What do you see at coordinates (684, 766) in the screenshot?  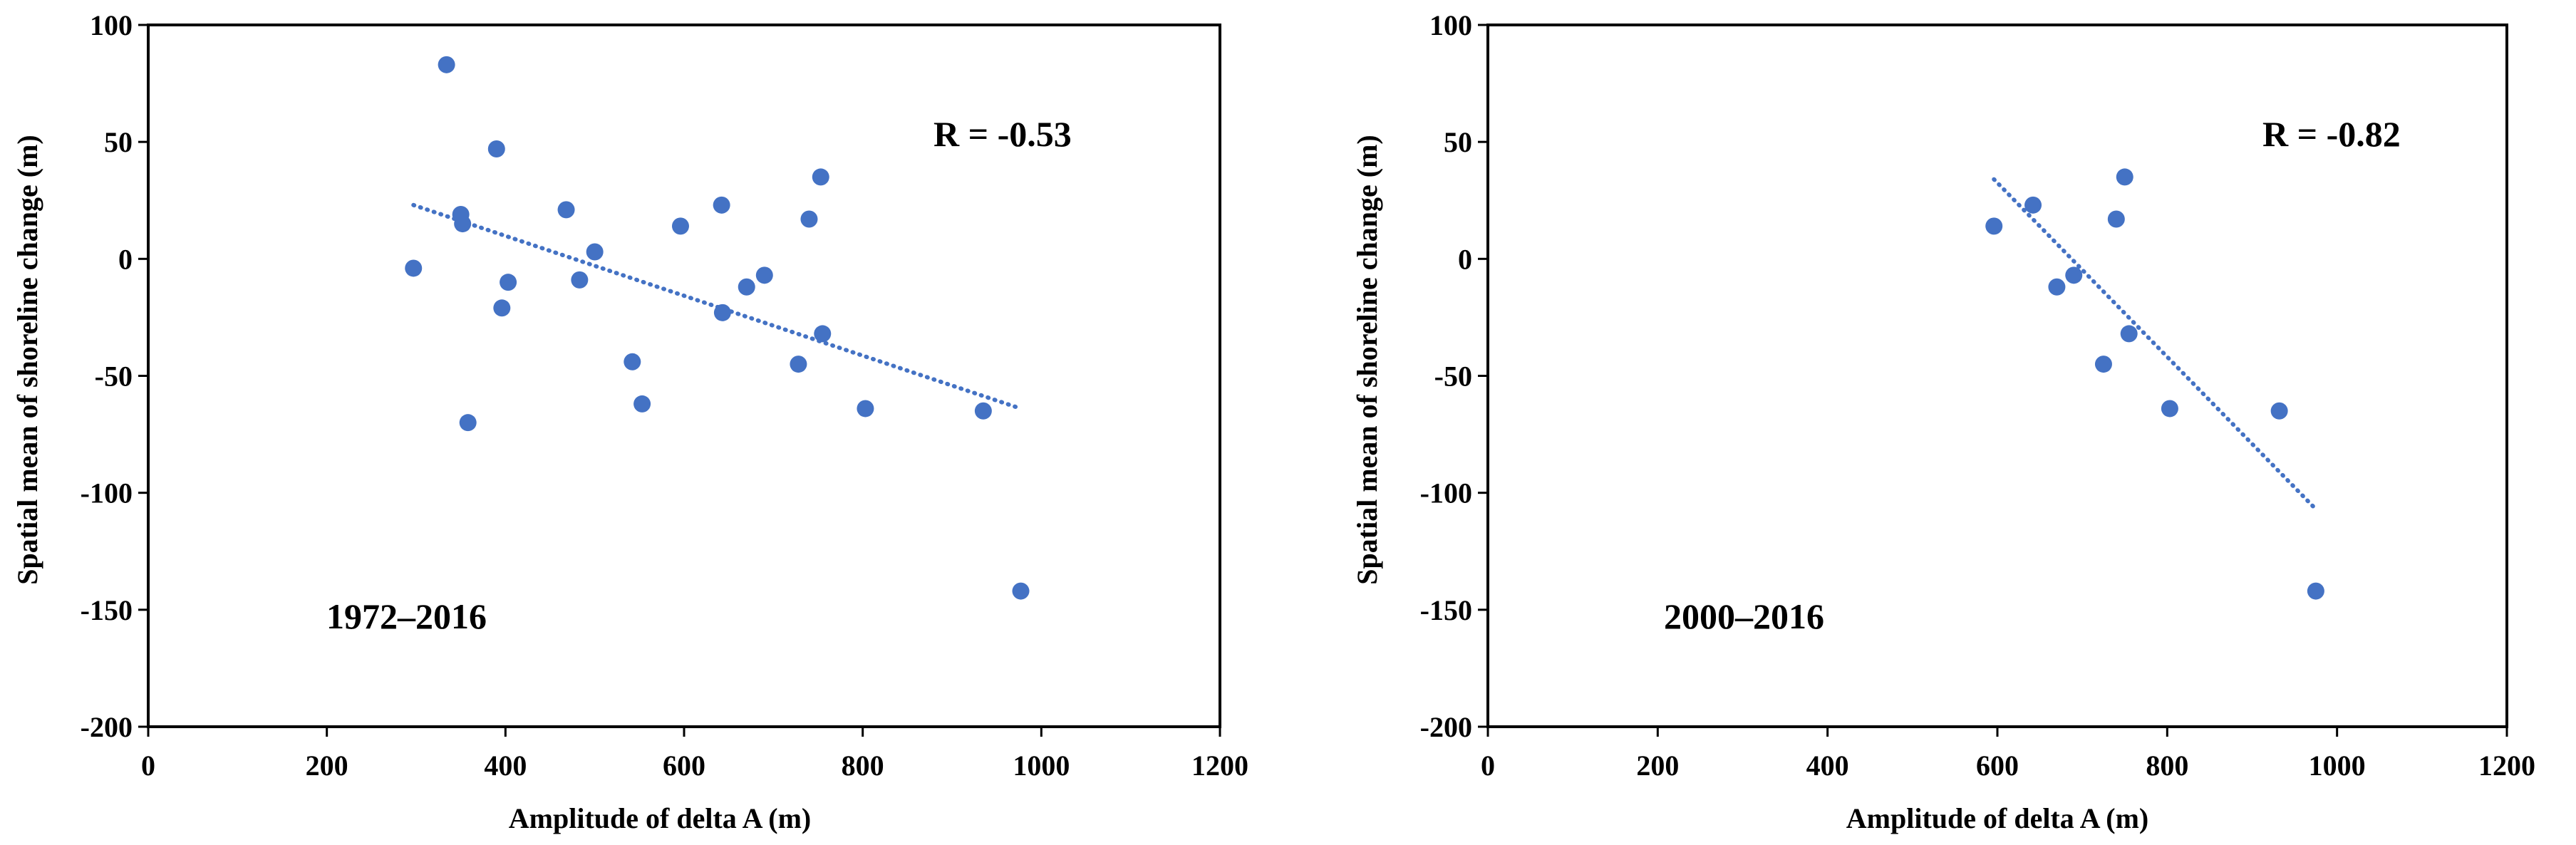 I see `left-x-tick-label: 600` at bounding box center [684, 766].